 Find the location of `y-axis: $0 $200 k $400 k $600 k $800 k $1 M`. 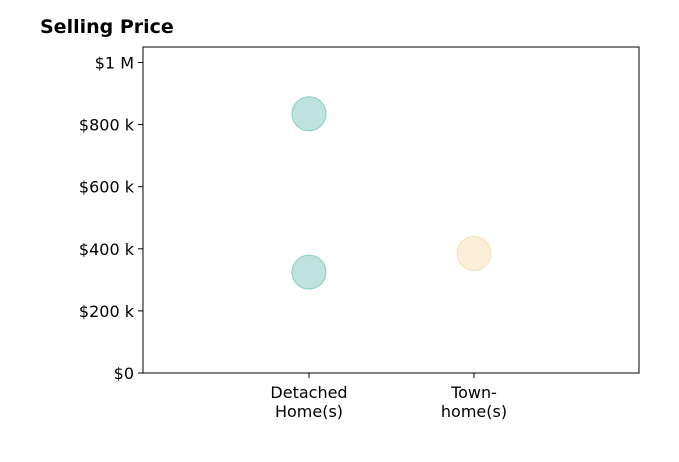

y-axis: $0 $200 k $400 k $600 k $800 k $1 M is located at coordinates (111, 218).